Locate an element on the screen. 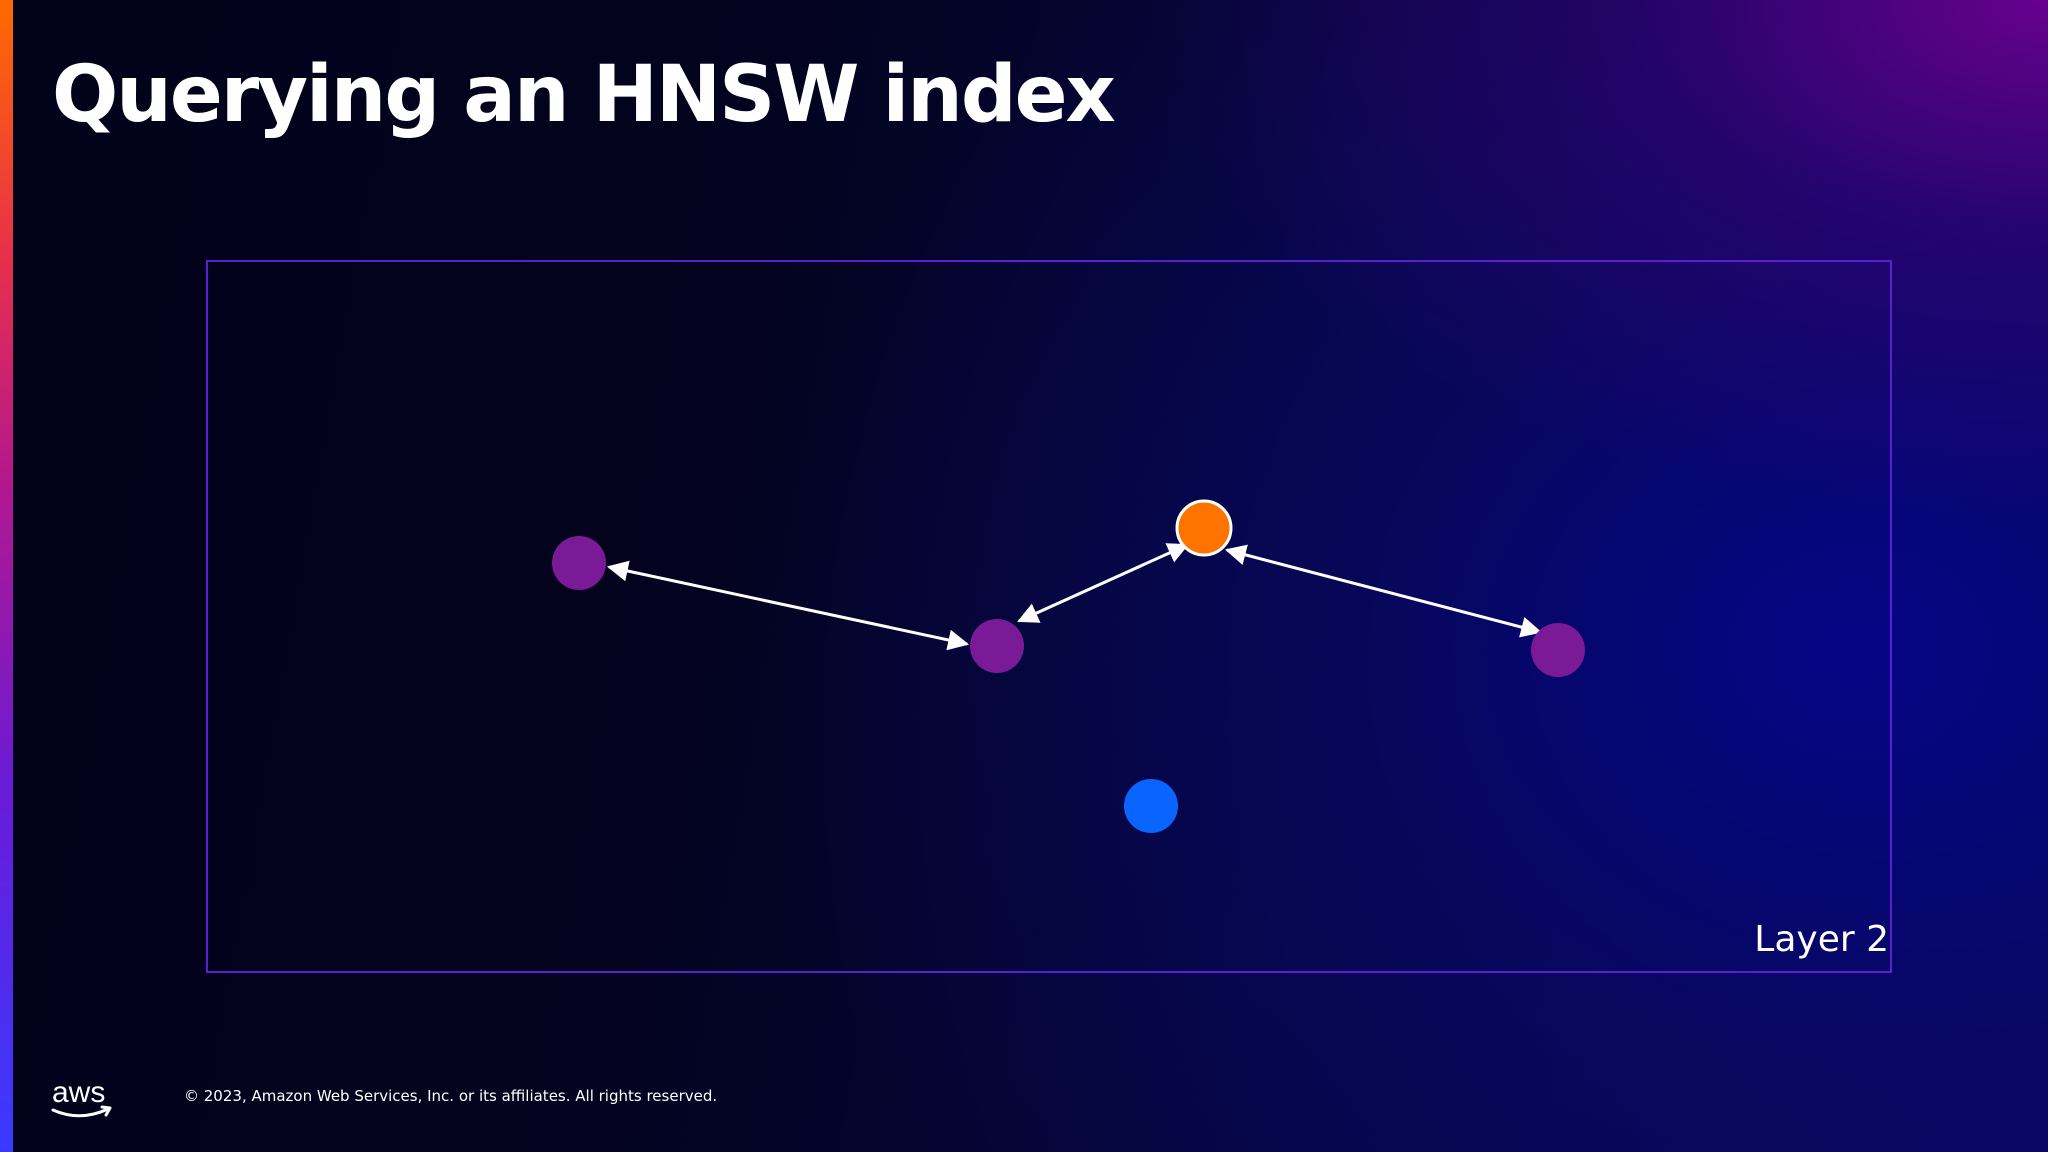 The image size is (2048, 1152). graph-node-center is located at coordinates (997, 646).